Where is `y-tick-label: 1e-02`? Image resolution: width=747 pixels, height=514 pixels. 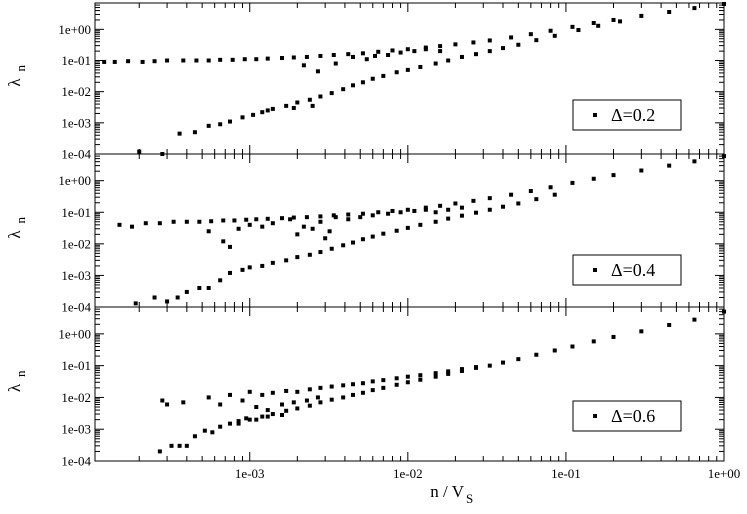 y-tick-label: 1e-02 is located at coordinates (76, 91).